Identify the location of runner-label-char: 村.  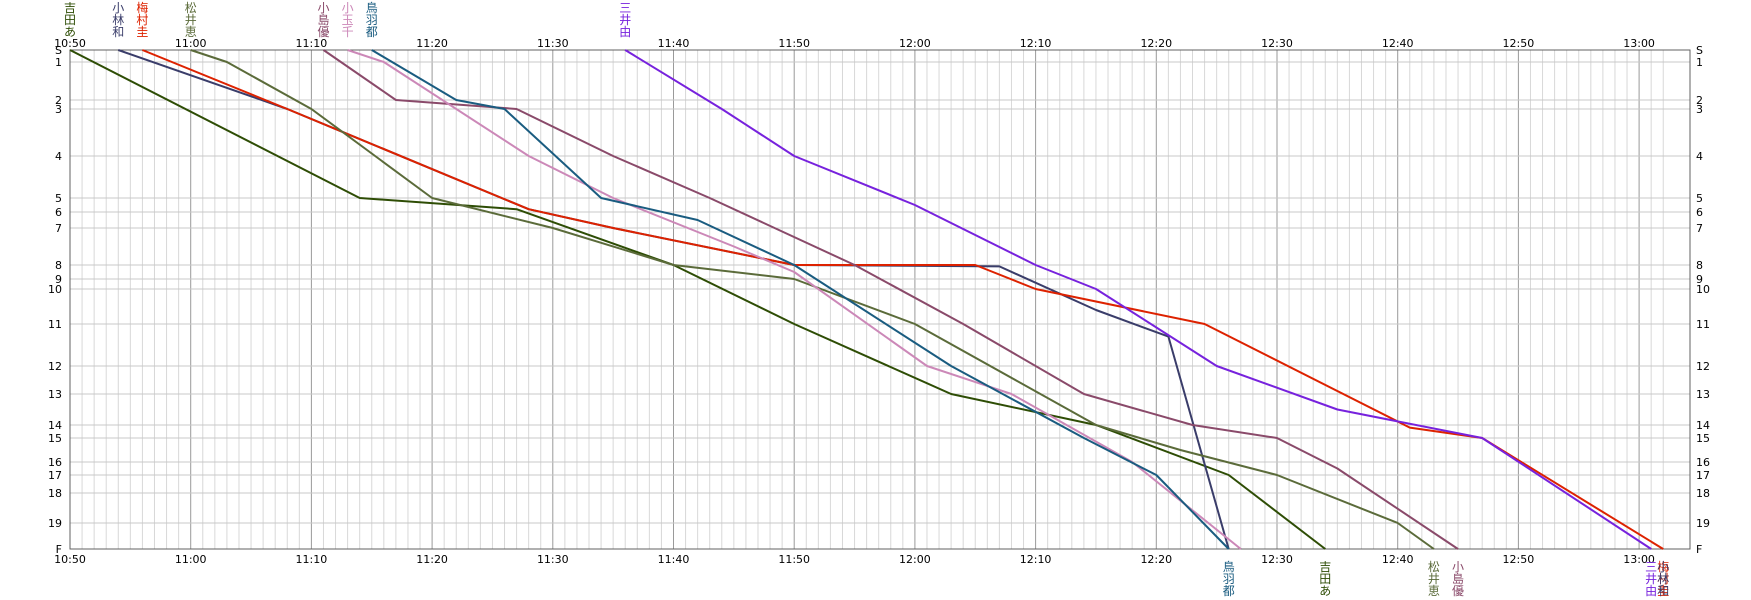
(1663, 579).